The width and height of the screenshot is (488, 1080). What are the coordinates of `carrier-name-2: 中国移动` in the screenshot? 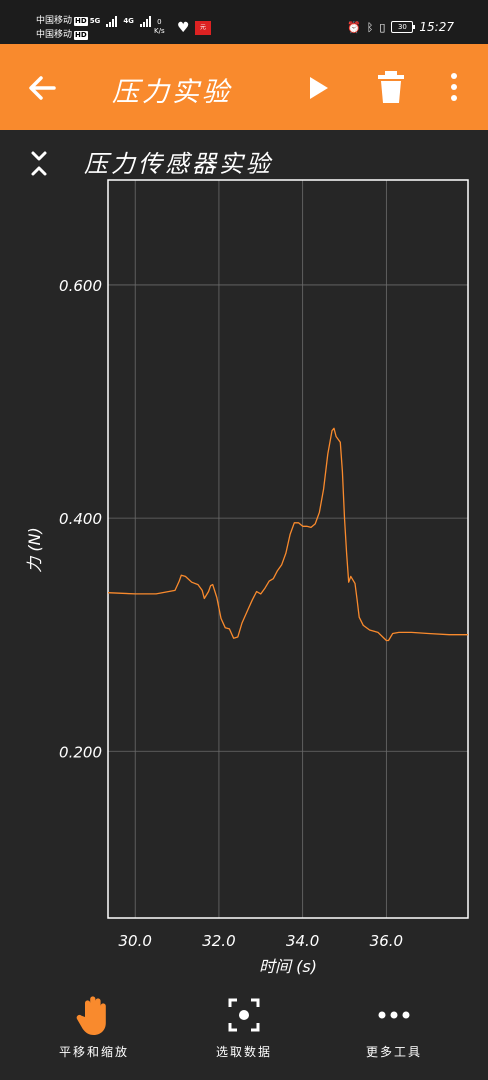 It's located at (54, 35).